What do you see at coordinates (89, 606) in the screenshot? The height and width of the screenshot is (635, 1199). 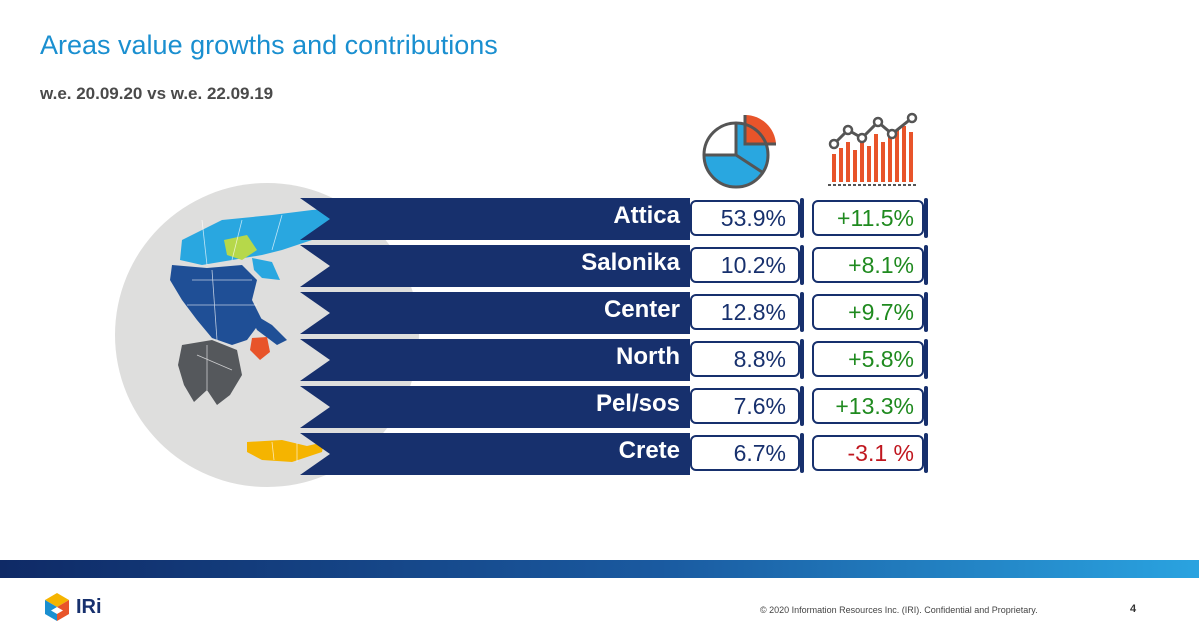 I see `iri-logo-text: IRi` at bounding box center [89, 606].